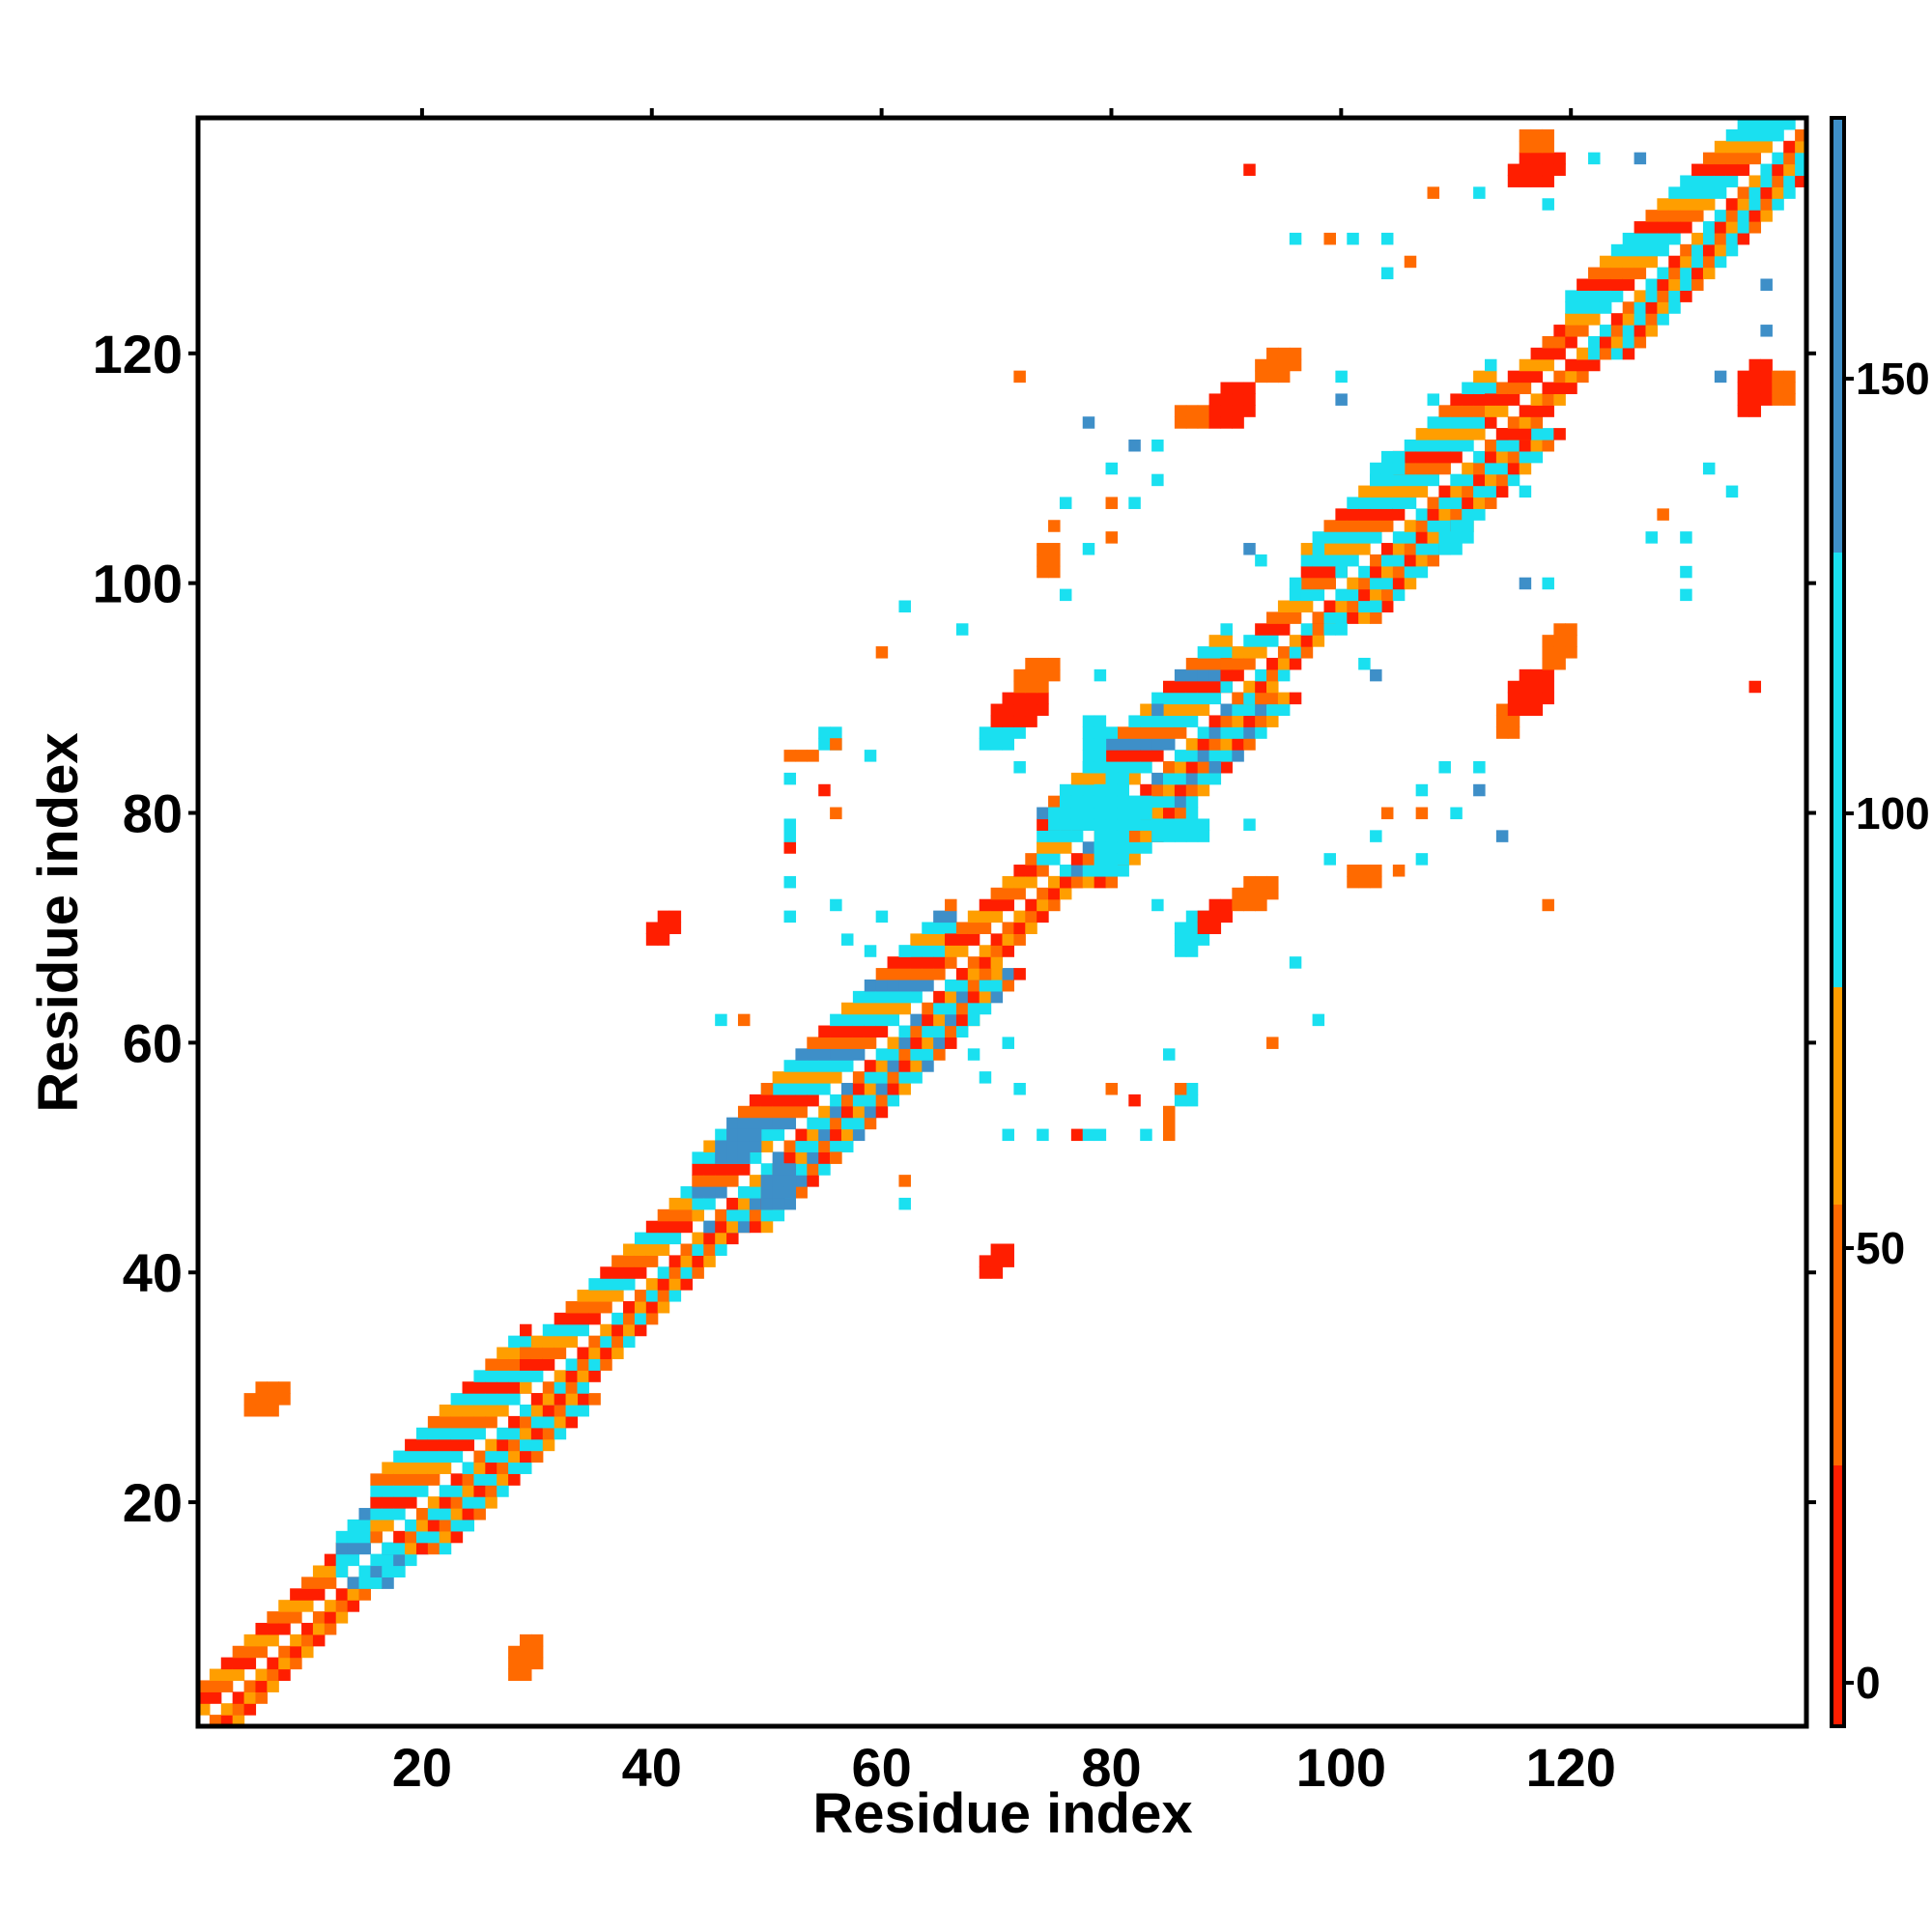 The width and height of the screenshot is (1932, 1932). I want to click on y-tick-label: 120, so click(138, 354).